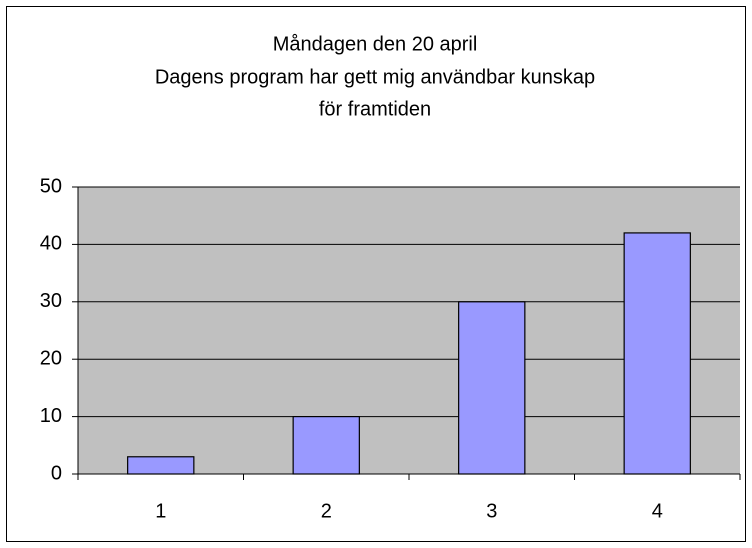  What do you see at coordinates (160, 511) in the screenshot?
I see `x-tick-label: 1` at bounding box center [160, 511].